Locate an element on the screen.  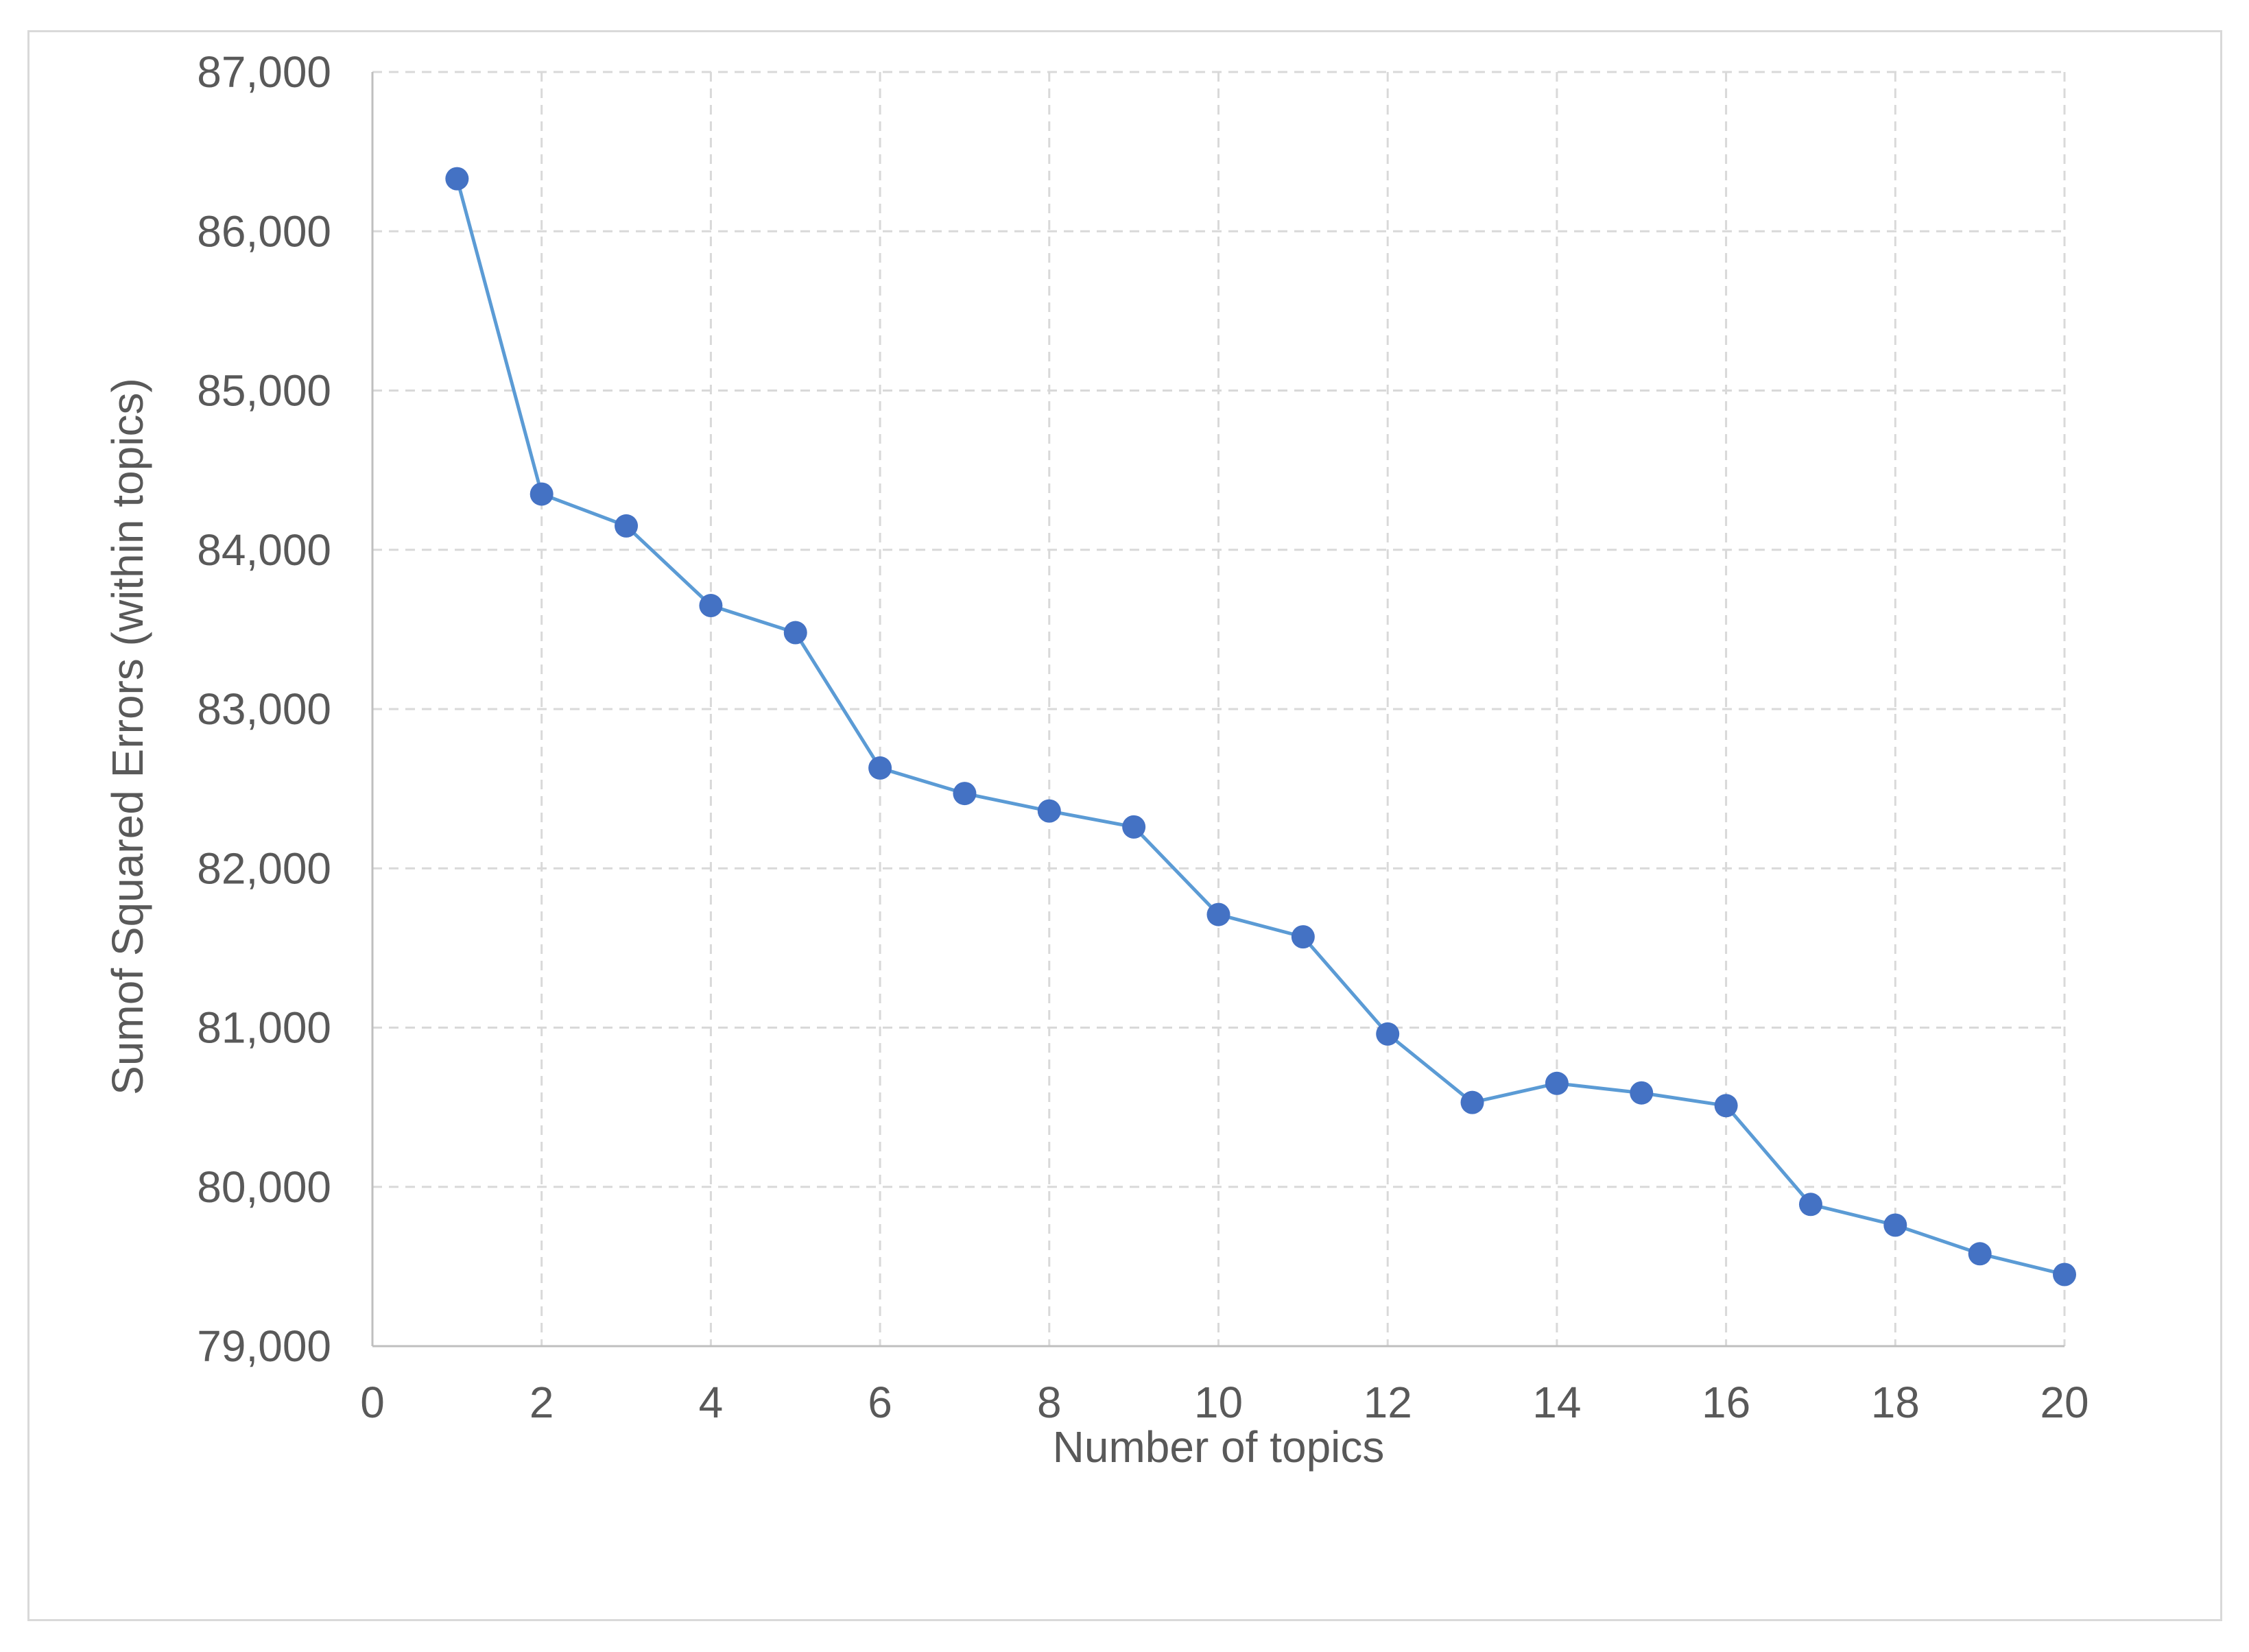
x-tick-label: 4 is located at coordinates (711, 1402).